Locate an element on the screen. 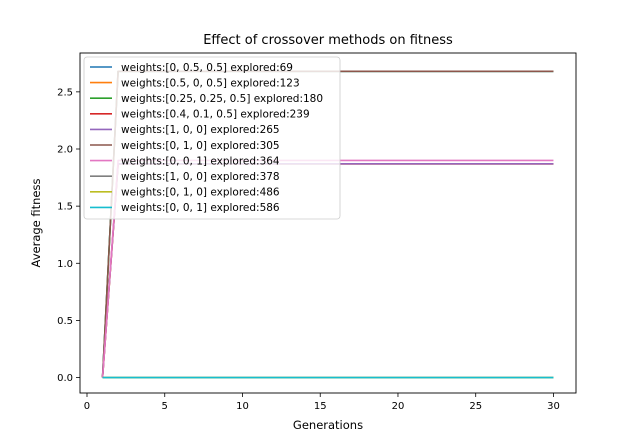 Image resolution: width=640 pixels, height=440 pixels. y-tick-label: 2.0 is located at coordinates (65, 150).